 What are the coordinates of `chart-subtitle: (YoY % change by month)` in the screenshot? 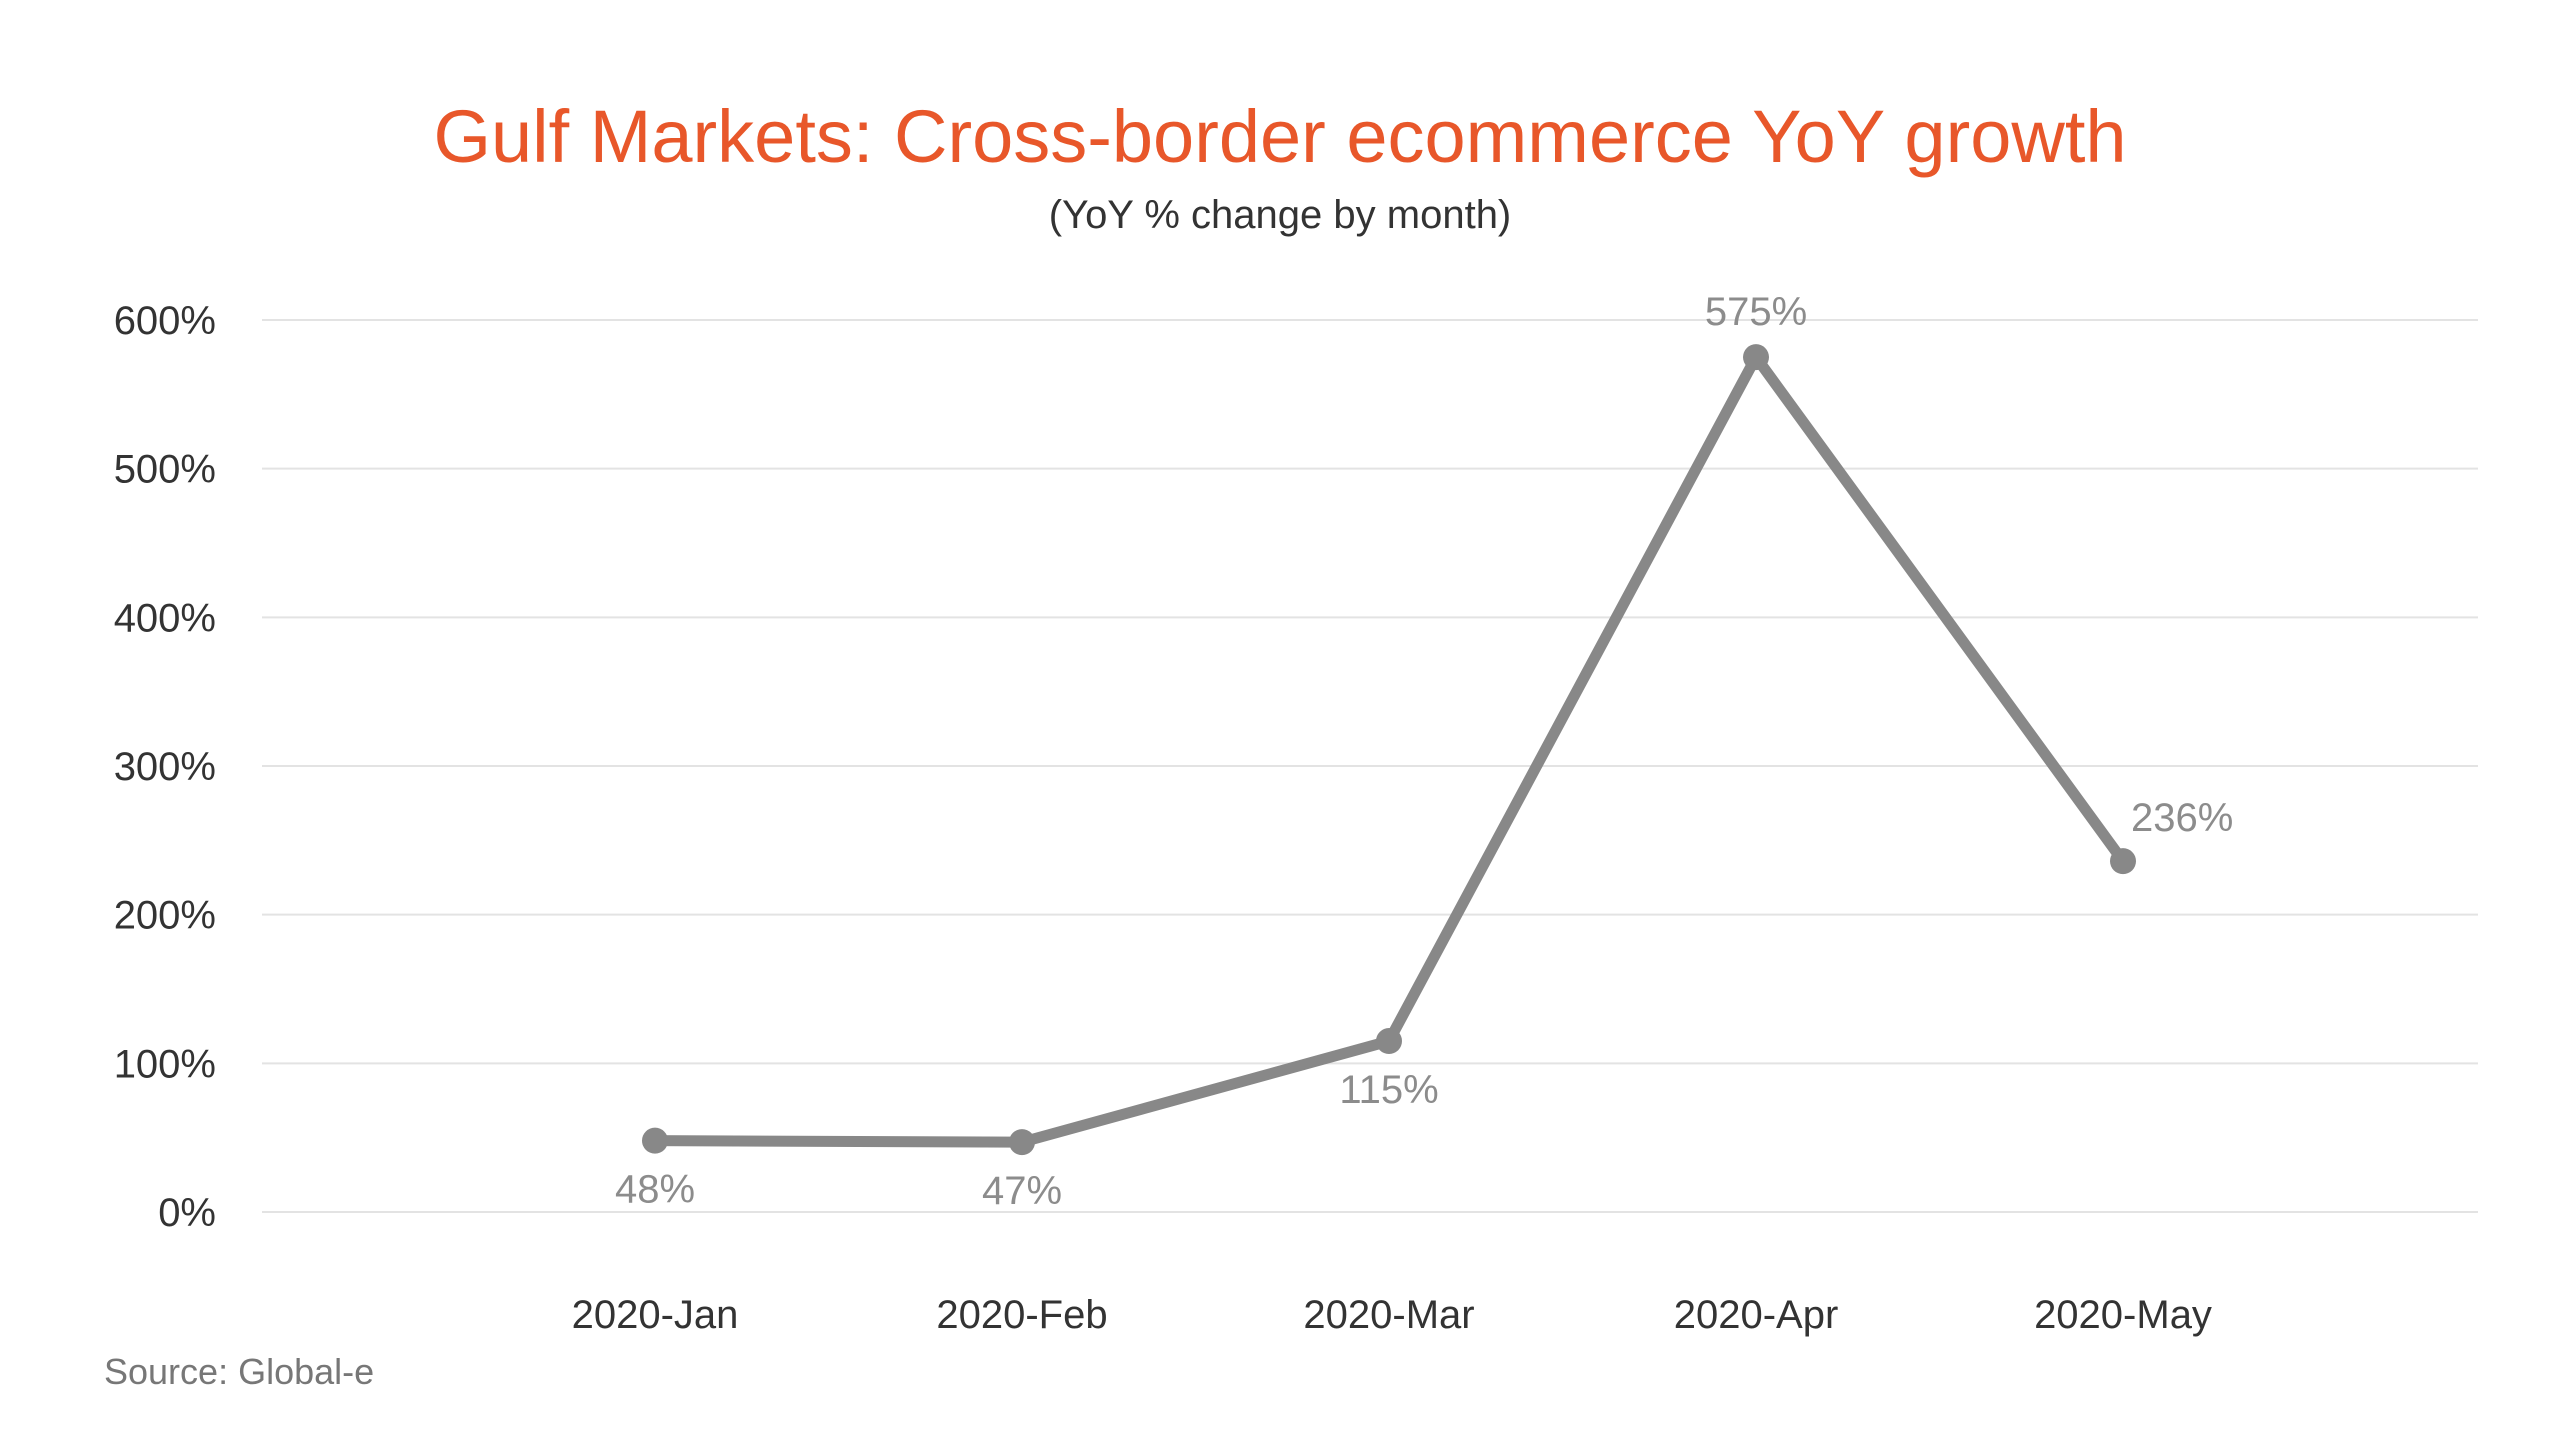 It's located at (1280, 215).